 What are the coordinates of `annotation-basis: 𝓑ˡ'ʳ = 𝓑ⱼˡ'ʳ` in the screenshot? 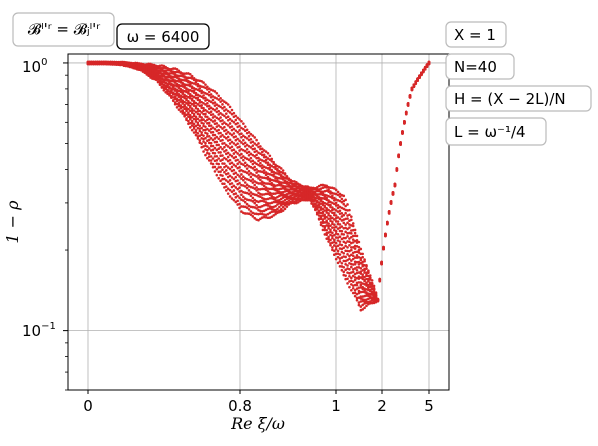 It's located at (63, 29).